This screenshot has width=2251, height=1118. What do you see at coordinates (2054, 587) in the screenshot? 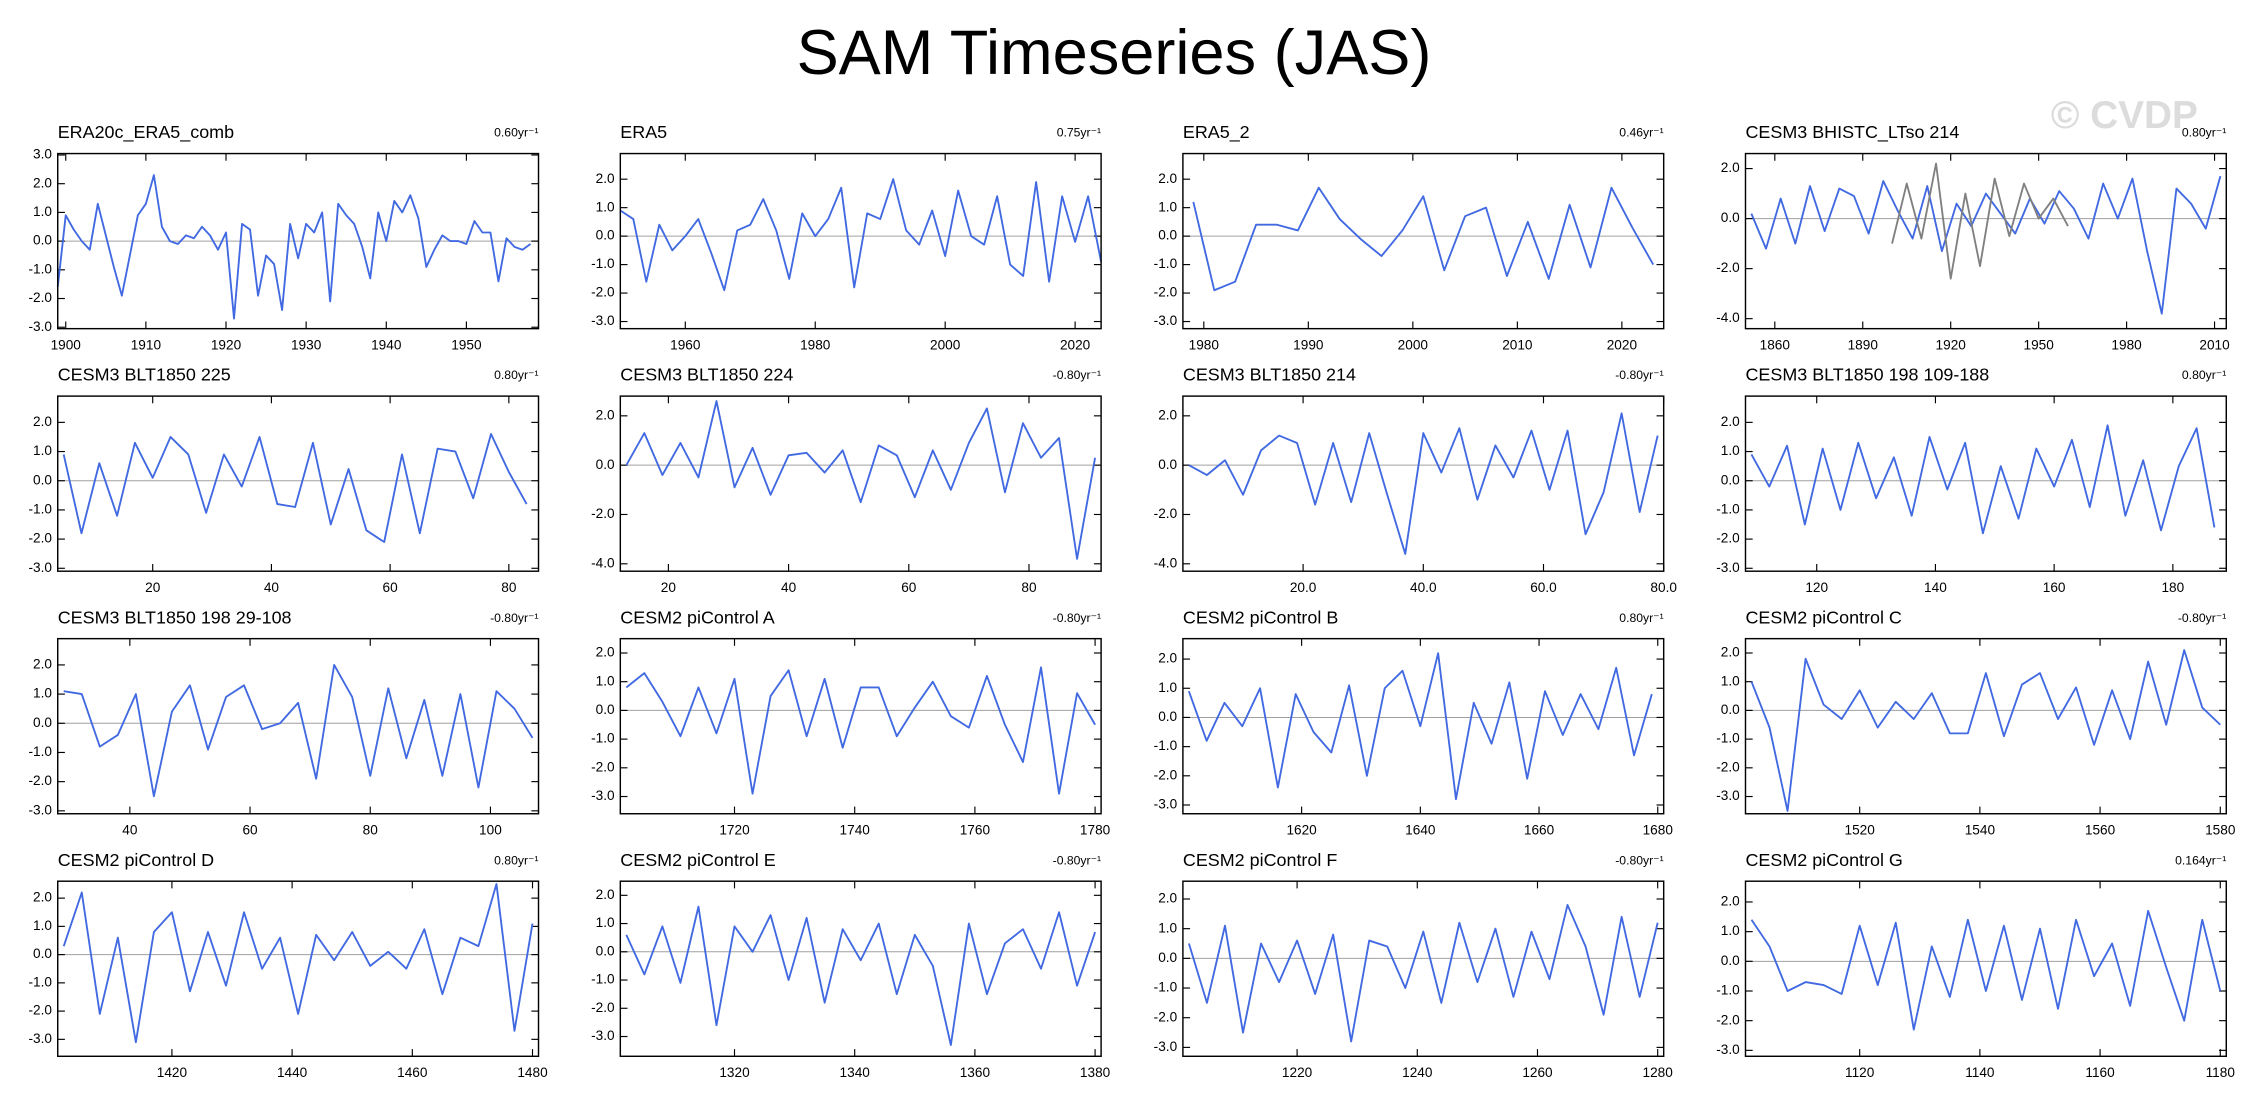
I see `x-tick-label: 160` at bounding box center [2054, 587].